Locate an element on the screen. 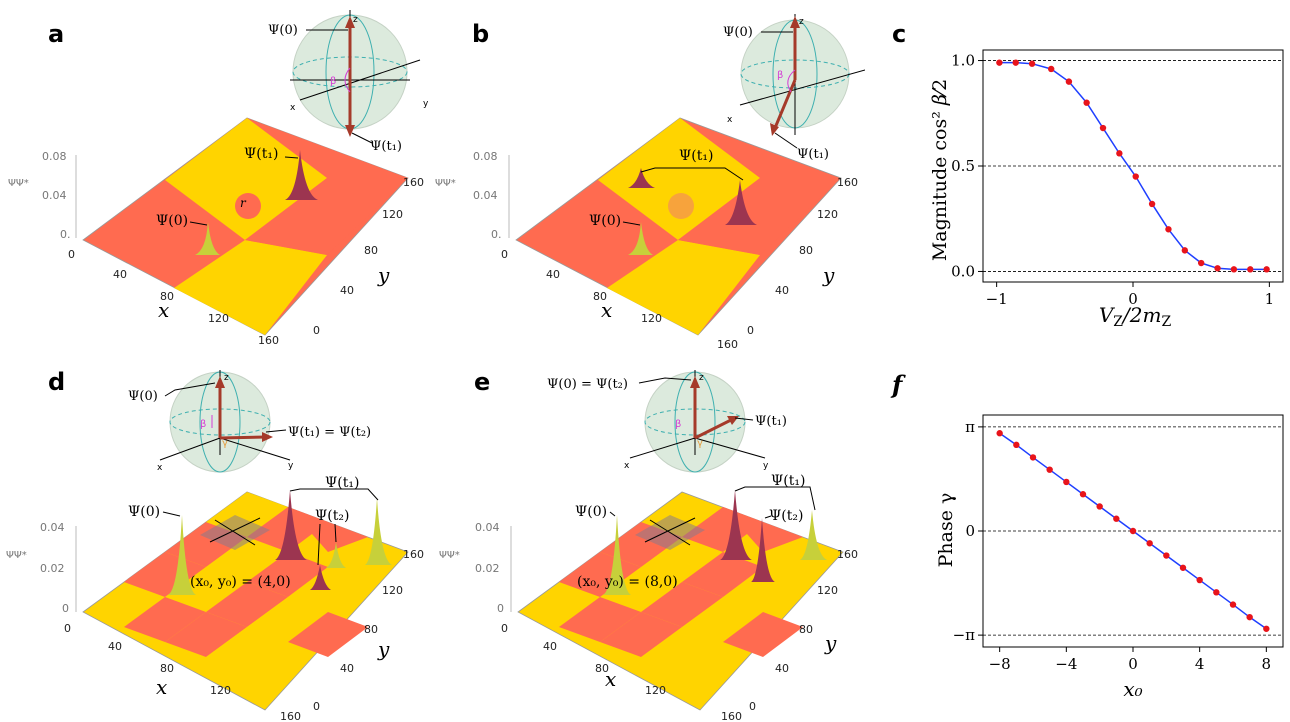  x-tick-3: 120 is located at coordinates (218, 318).